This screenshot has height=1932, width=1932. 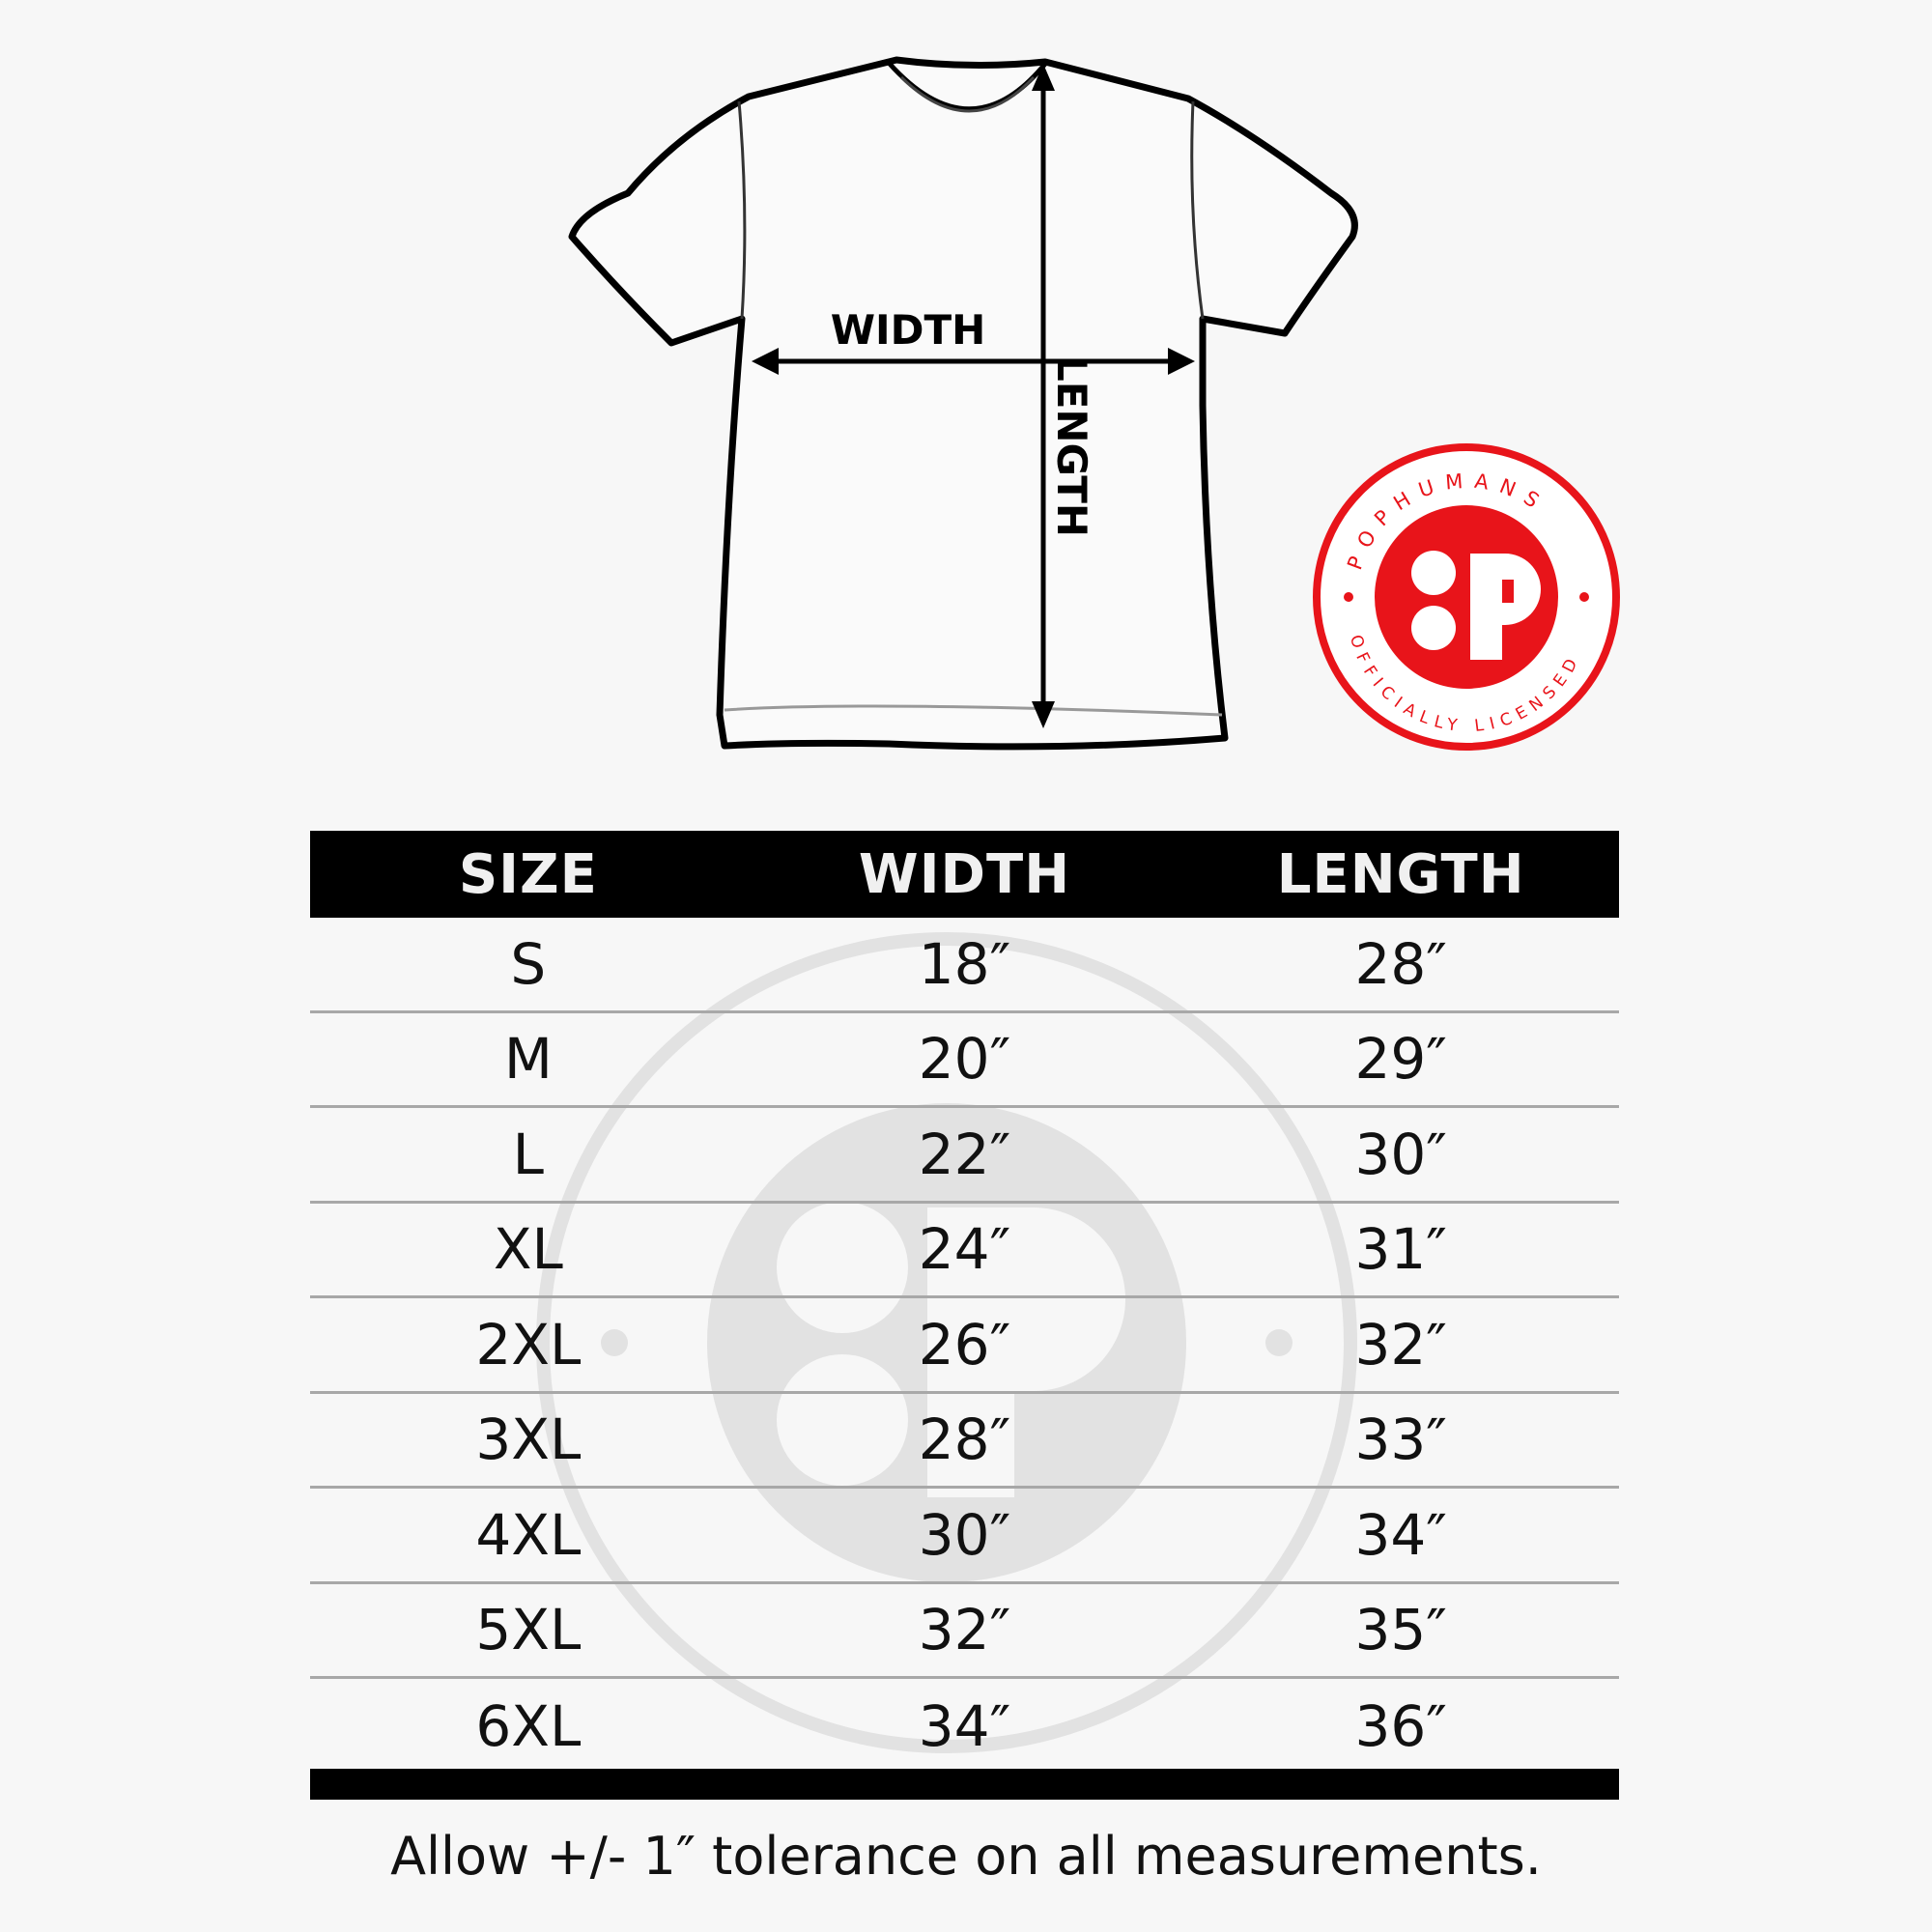 I want to click on cell-length: 34″, so click(x=1400, y=1534).